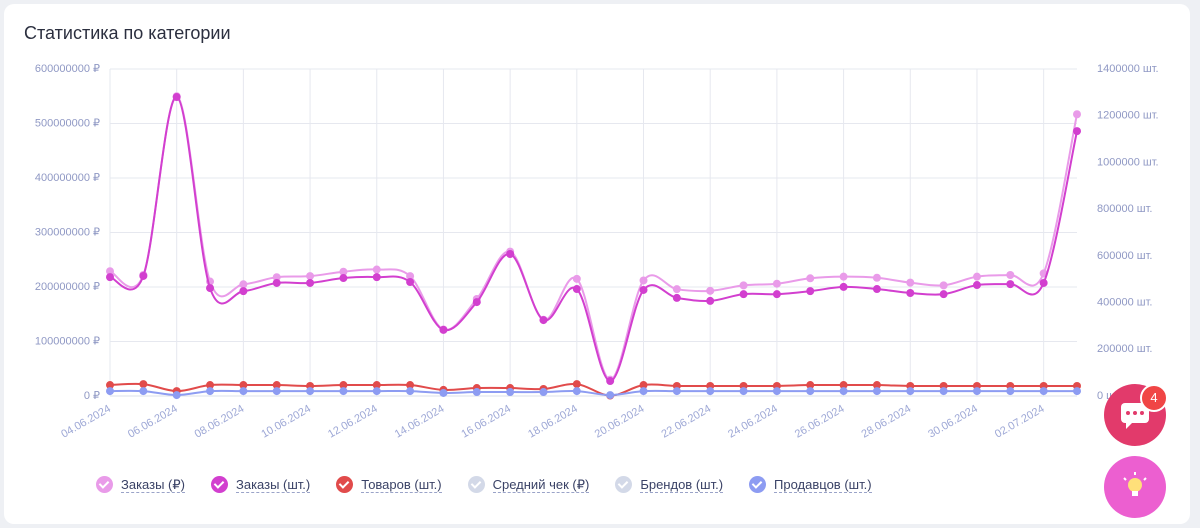  Describe the element at coordinates (220, 422) in the screenshot. I see `x-tick-label: 08.06.2024` at that location.